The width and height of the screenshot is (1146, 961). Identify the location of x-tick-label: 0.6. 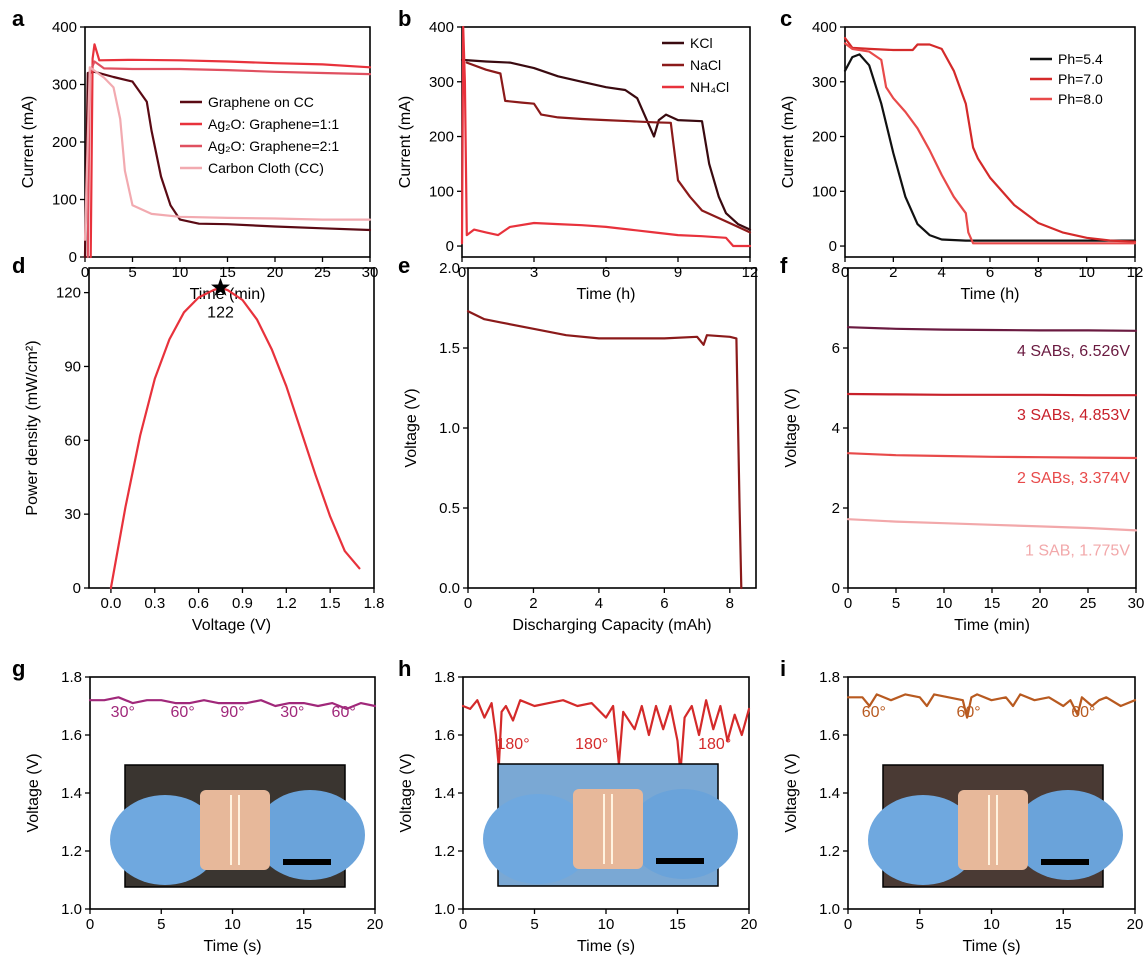
(198, 603).